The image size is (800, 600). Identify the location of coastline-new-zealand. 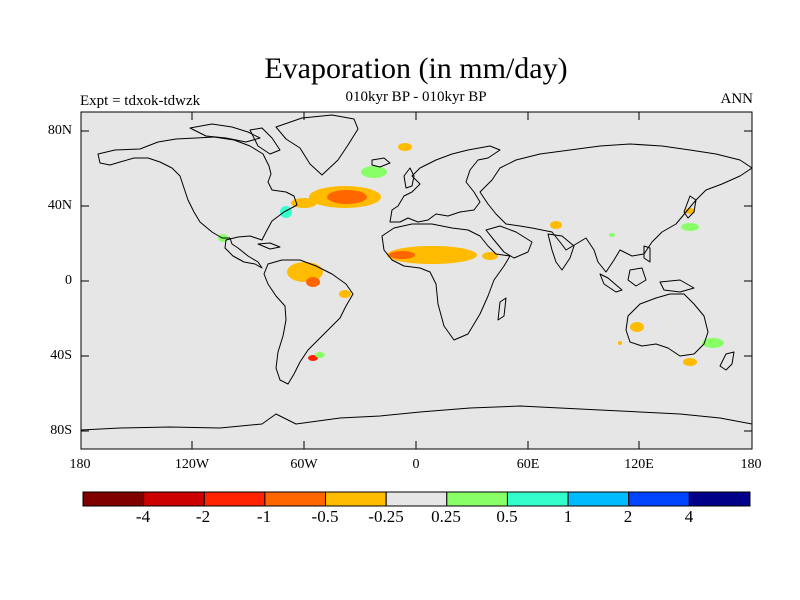
(727, 361).